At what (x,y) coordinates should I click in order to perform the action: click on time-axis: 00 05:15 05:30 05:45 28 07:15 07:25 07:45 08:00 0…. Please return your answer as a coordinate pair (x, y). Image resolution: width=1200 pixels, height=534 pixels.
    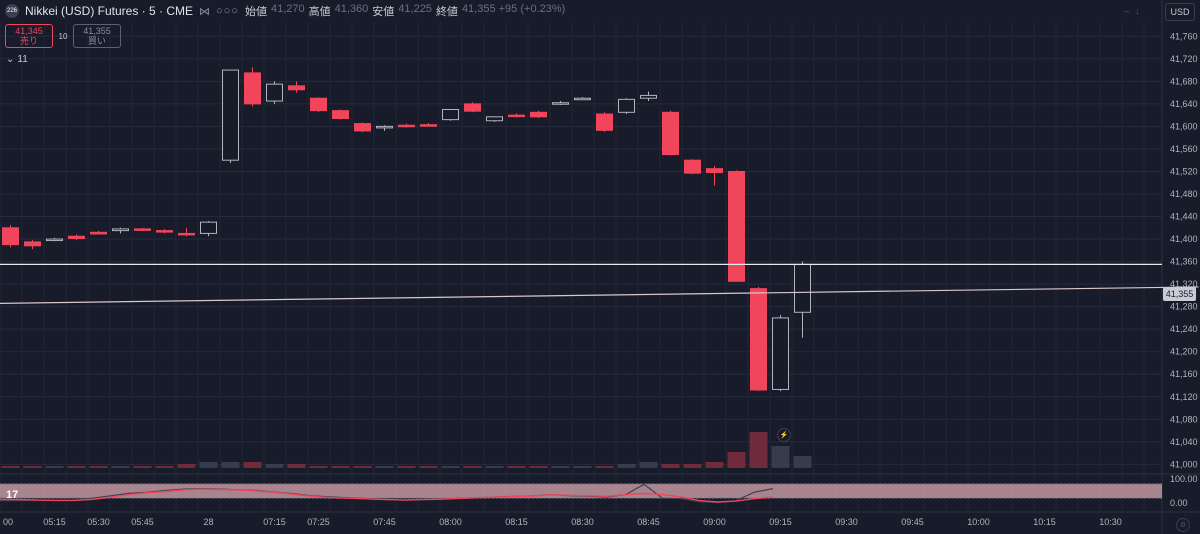
    Looking at the image, I should click on (562, 522).